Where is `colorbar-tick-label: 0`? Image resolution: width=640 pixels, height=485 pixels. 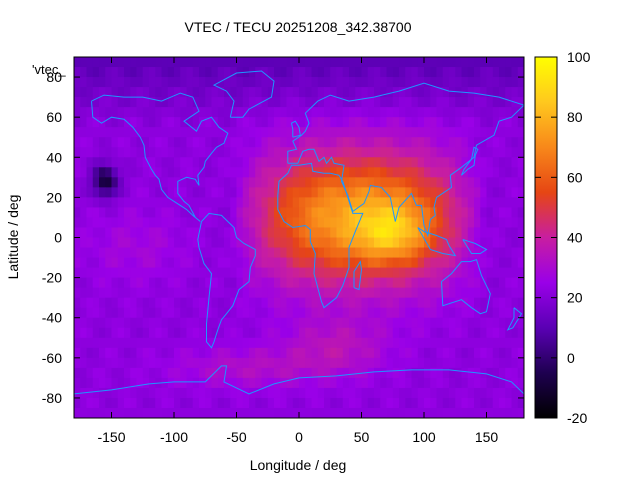 colorbar-tick-label: 0 is located at coordinates (571, 358).